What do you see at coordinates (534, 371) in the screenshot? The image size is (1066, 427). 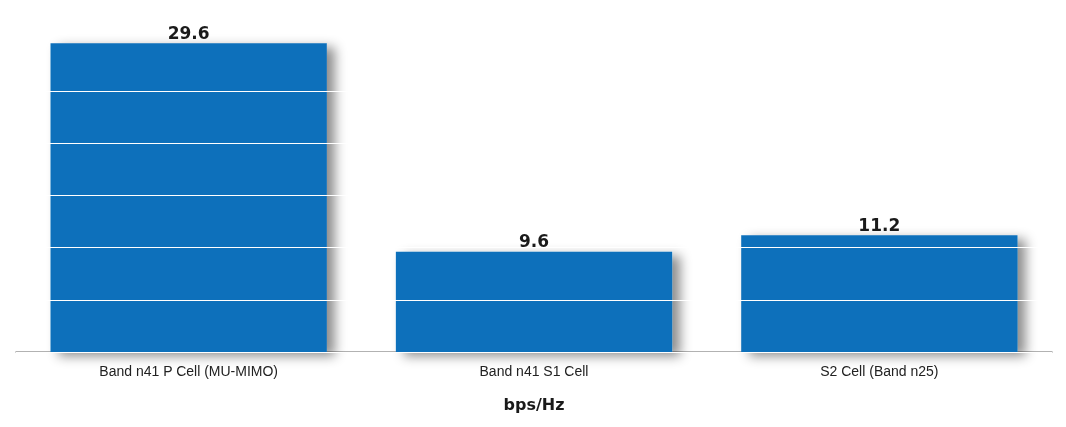 I see `x-tick-label: Band n41 S1 Cell` at bounding box center [534, 371].